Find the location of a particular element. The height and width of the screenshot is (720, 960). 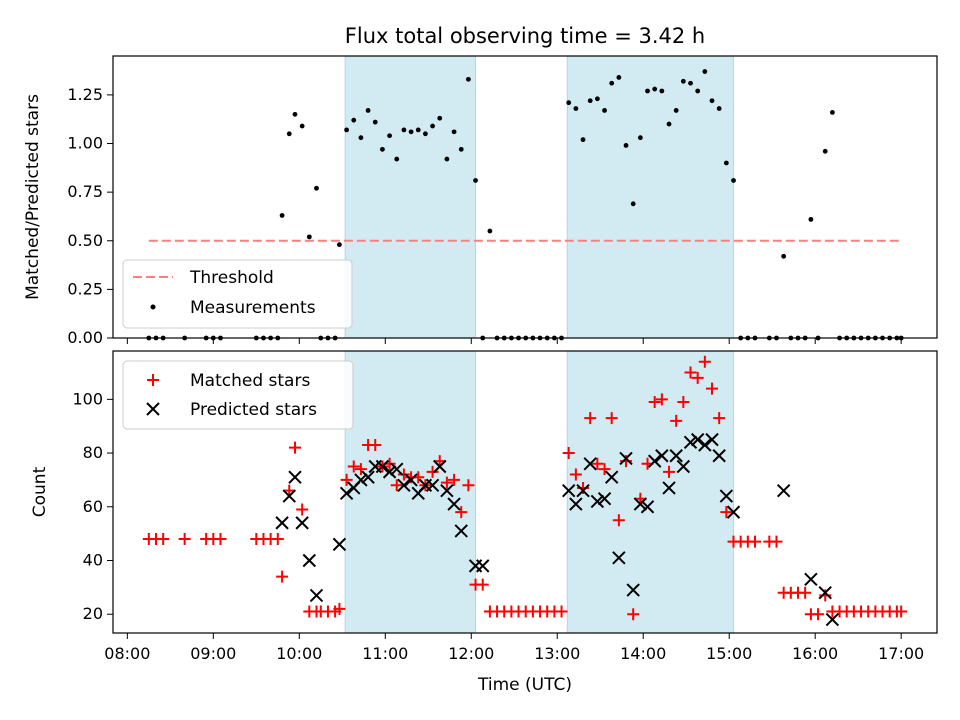

x-tick-label: 13:00 is located at coordinates (557, 653).